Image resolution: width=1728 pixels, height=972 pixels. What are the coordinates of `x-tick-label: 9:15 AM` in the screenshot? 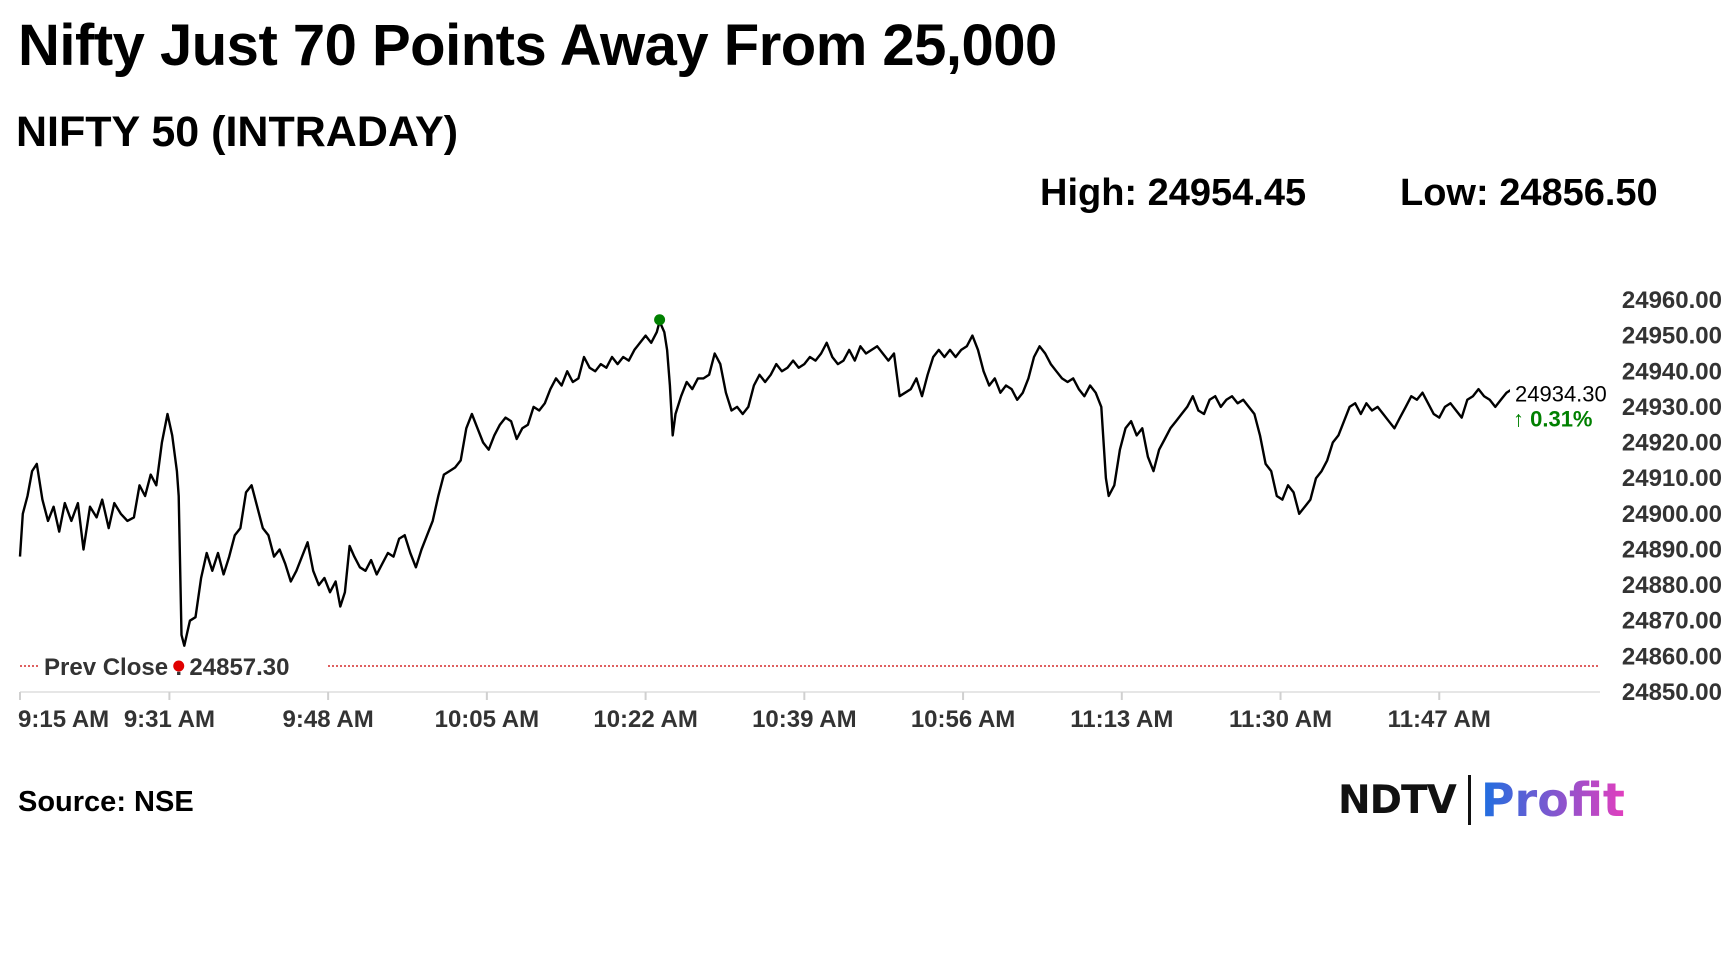 It's located at (63, 719).